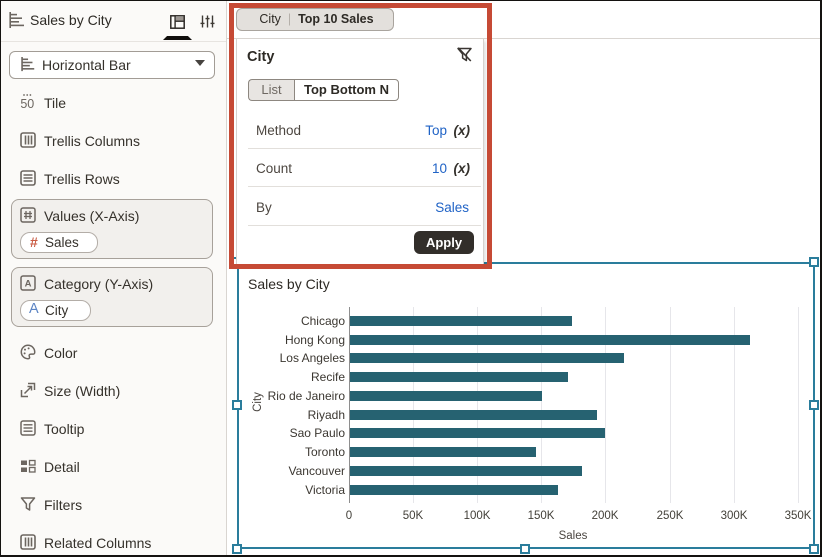 This screenshot has height=557, width=822. What do you see at coordinates (27, 104) in the screenshot?
I see `svg-text: 50` at bounding box center [27, 104].